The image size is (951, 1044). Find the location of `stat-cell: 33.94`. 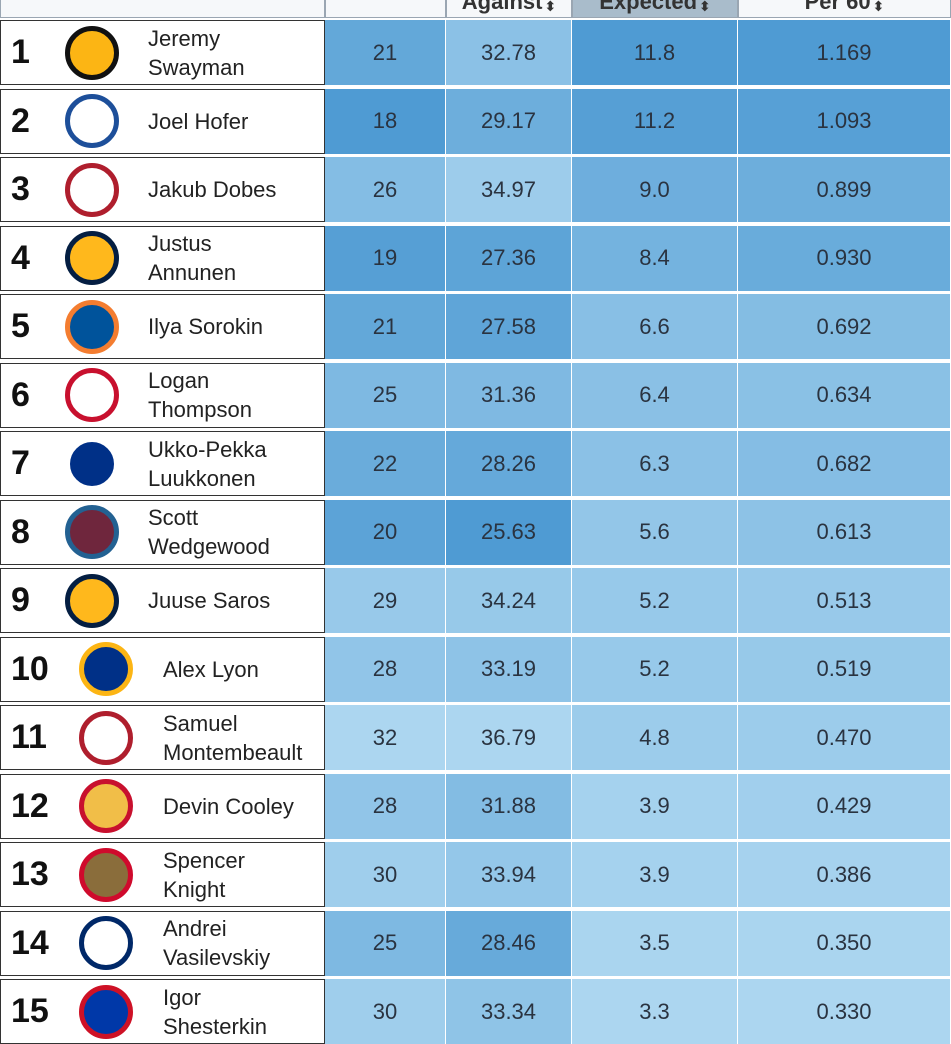

stat-cell: 33.94 is located at coordinates (509, 874).